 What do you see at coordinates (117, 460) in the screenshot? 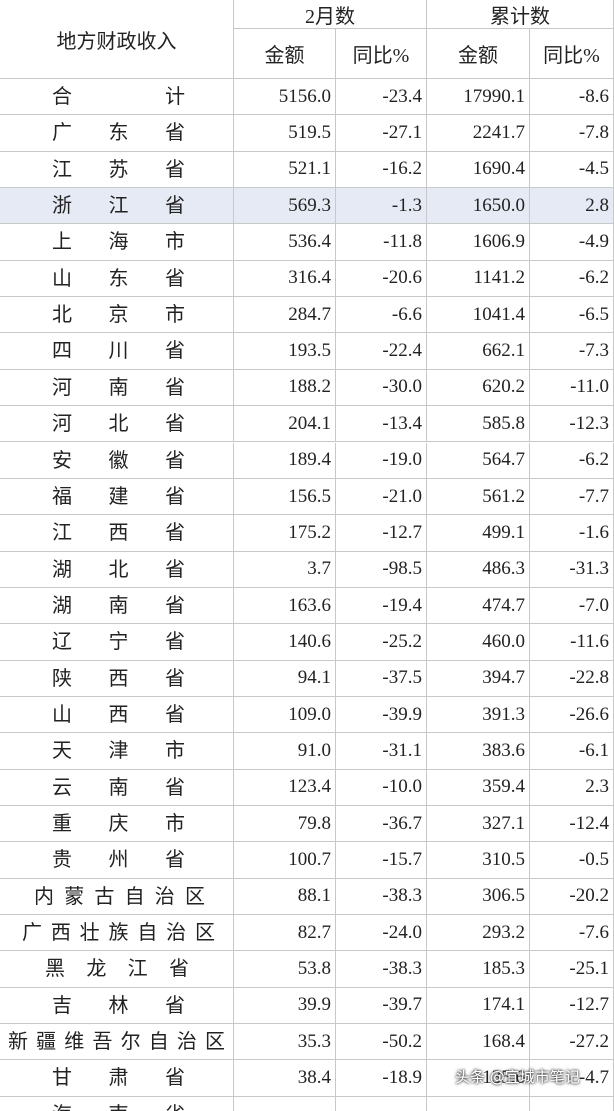
I see `row-label: 安徽省` at bounding box center [117, 460].